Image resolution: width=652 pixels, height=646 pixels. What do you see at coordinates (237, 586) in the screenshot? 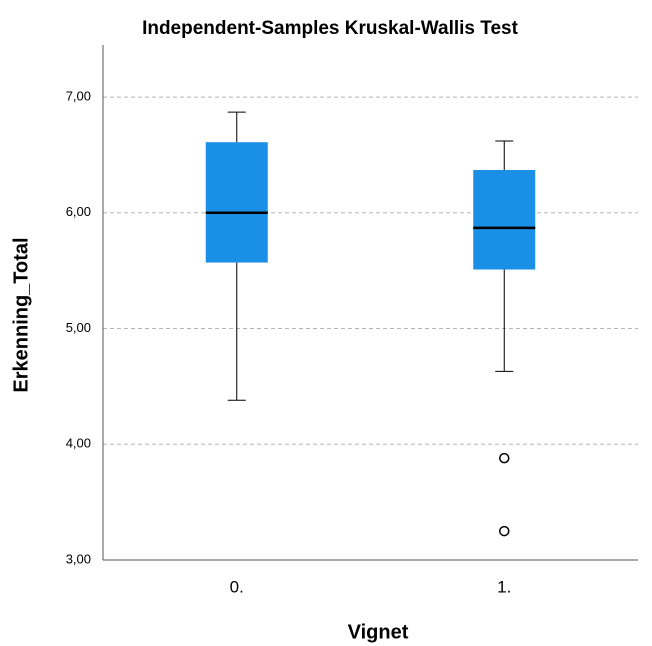
I see `x-tick-label: 0.` at bounding box center [237, 586].